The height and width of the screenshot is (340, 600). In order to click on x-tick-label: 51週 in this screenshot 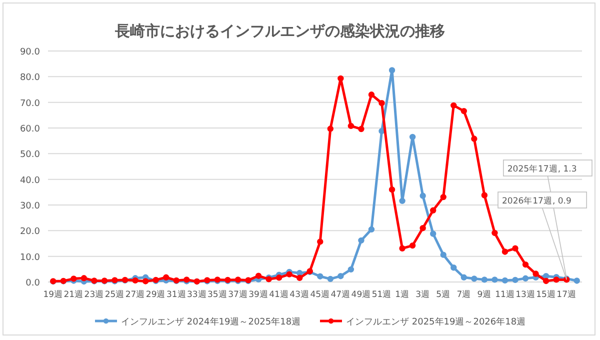, I will do `click(382, 294)`.